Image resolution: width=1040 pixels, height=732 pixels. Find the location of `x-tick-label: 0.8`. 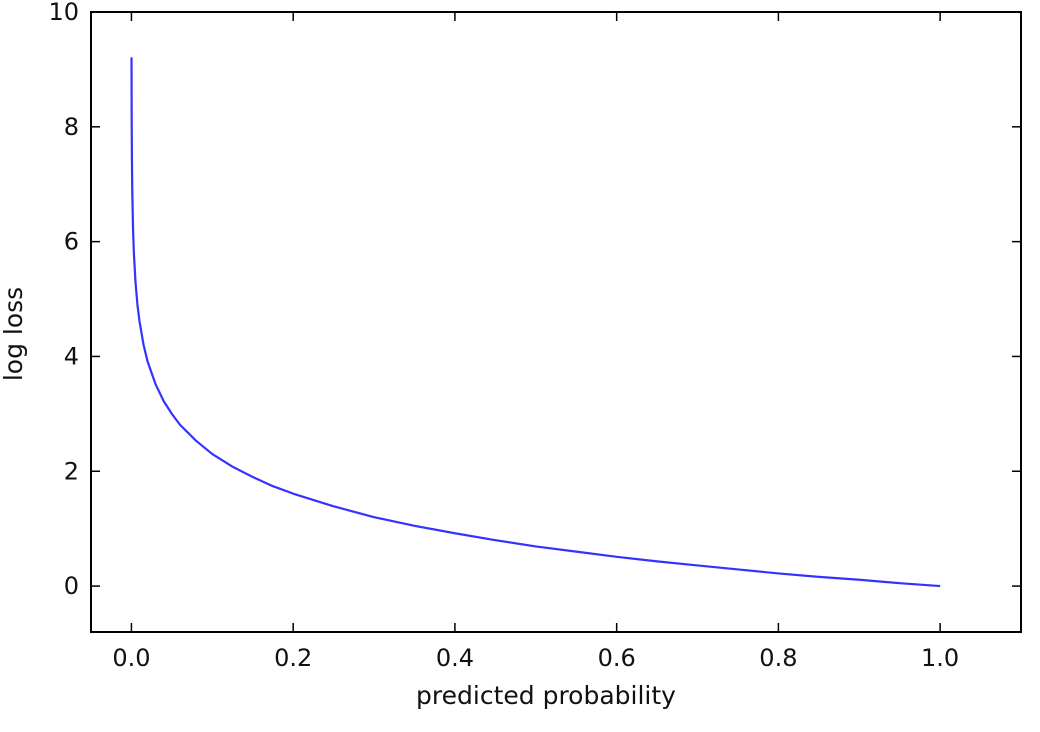

x-tick-label: 0.8 is located at coordinates (778, 658).